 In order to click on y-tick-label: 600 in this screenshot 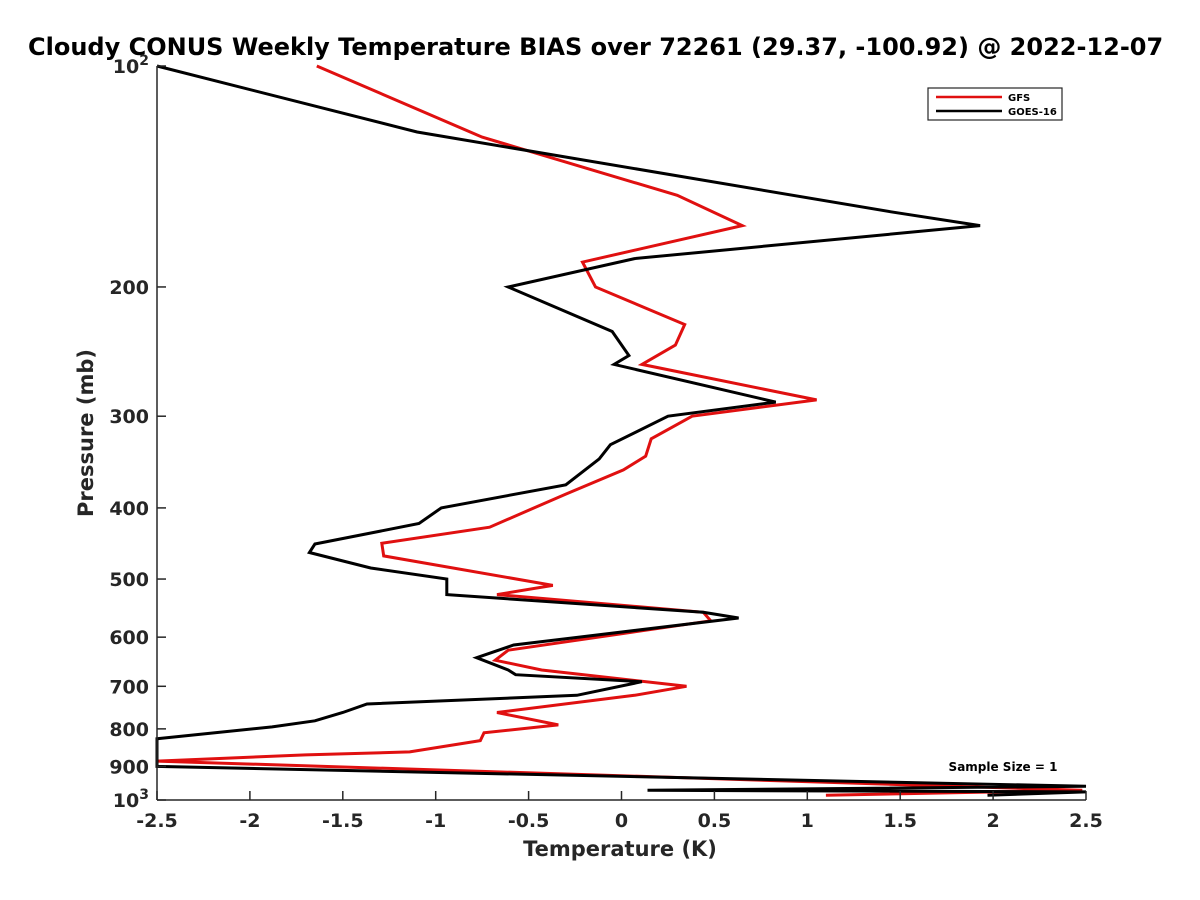, I will do `click(129, 638)`.